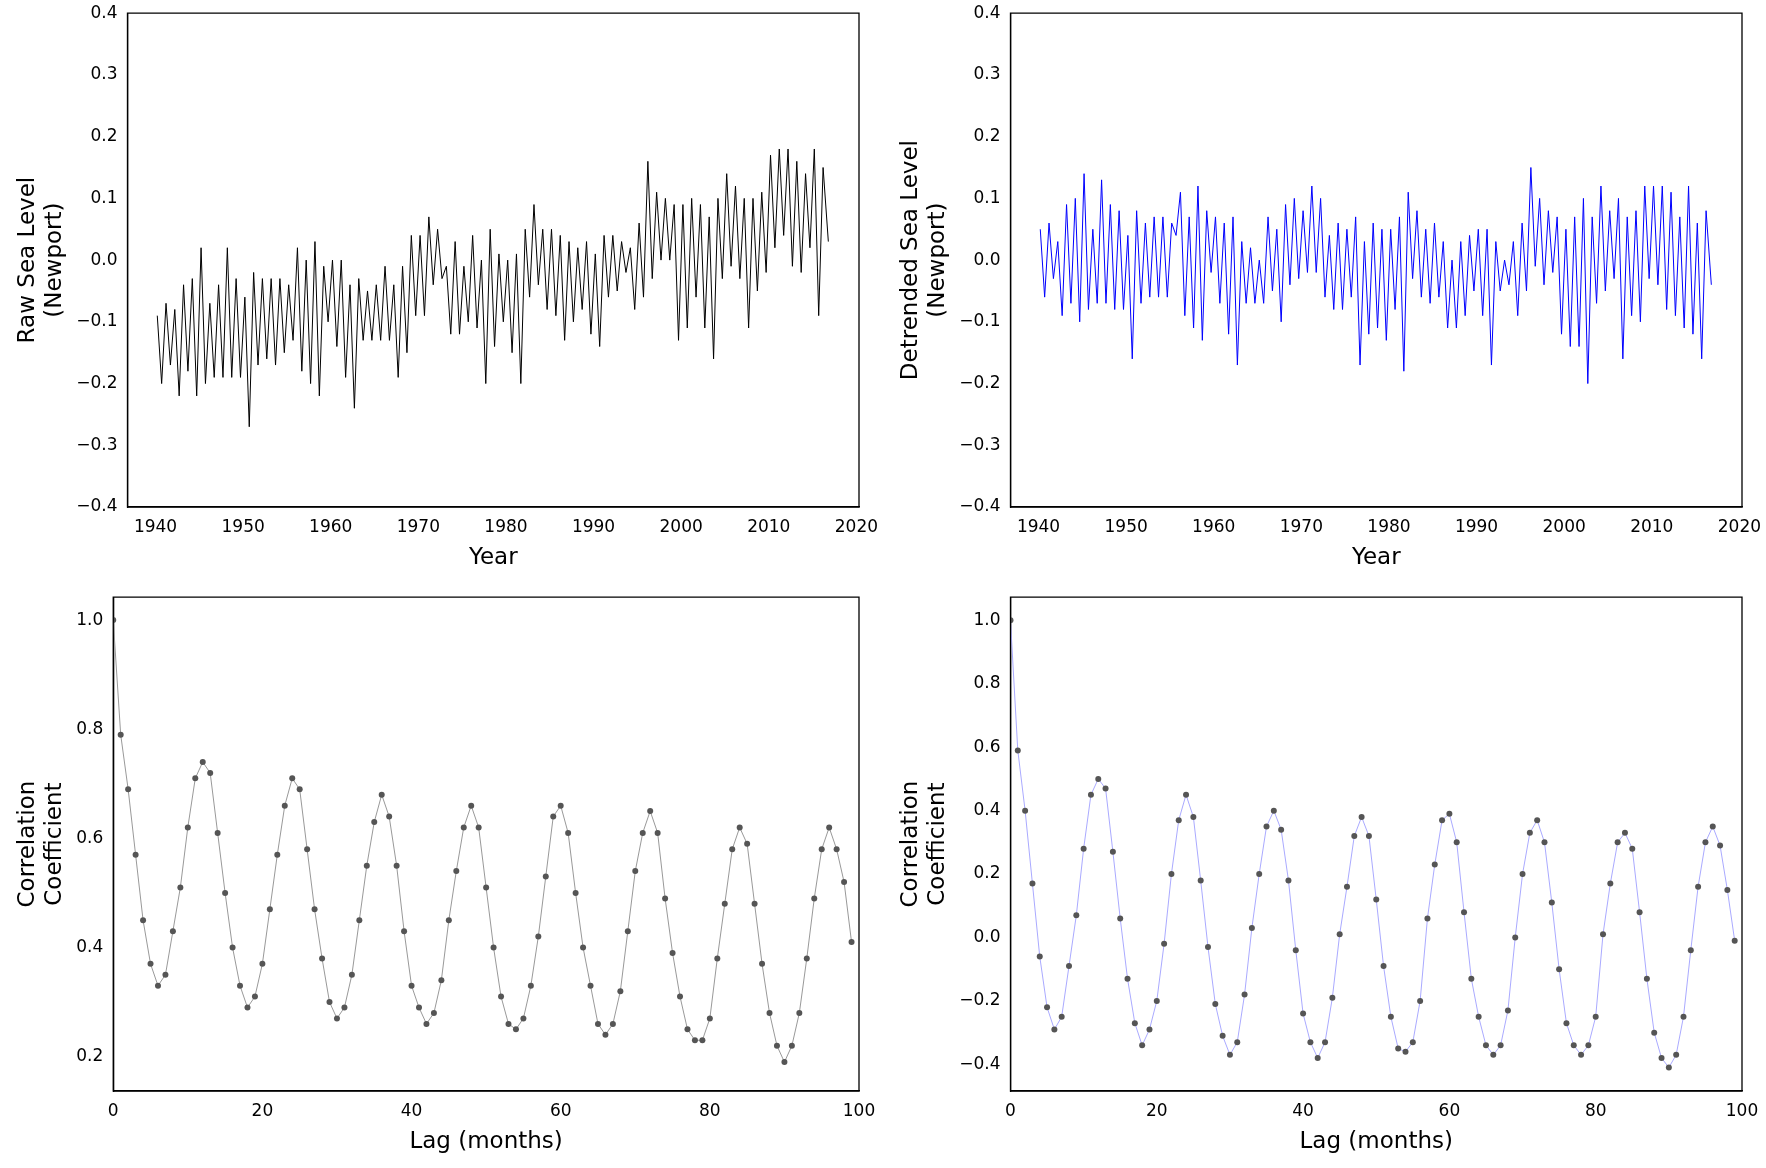  What do you see at coordinates (922, 260) in the screenshot?
I see `y-axis-title: Detrended Sea Level (Newport)` at bounding box center [922, 260].